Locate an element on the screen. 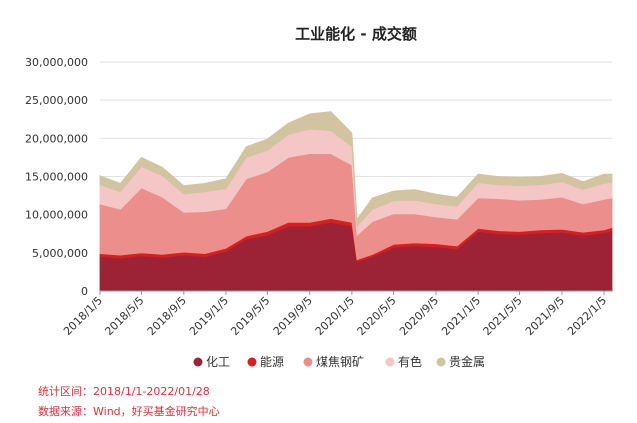 The width and height of the screenshot is (637, 423). chart-title: 工业能化 - 成交额 is located at coordinates (356, 34).